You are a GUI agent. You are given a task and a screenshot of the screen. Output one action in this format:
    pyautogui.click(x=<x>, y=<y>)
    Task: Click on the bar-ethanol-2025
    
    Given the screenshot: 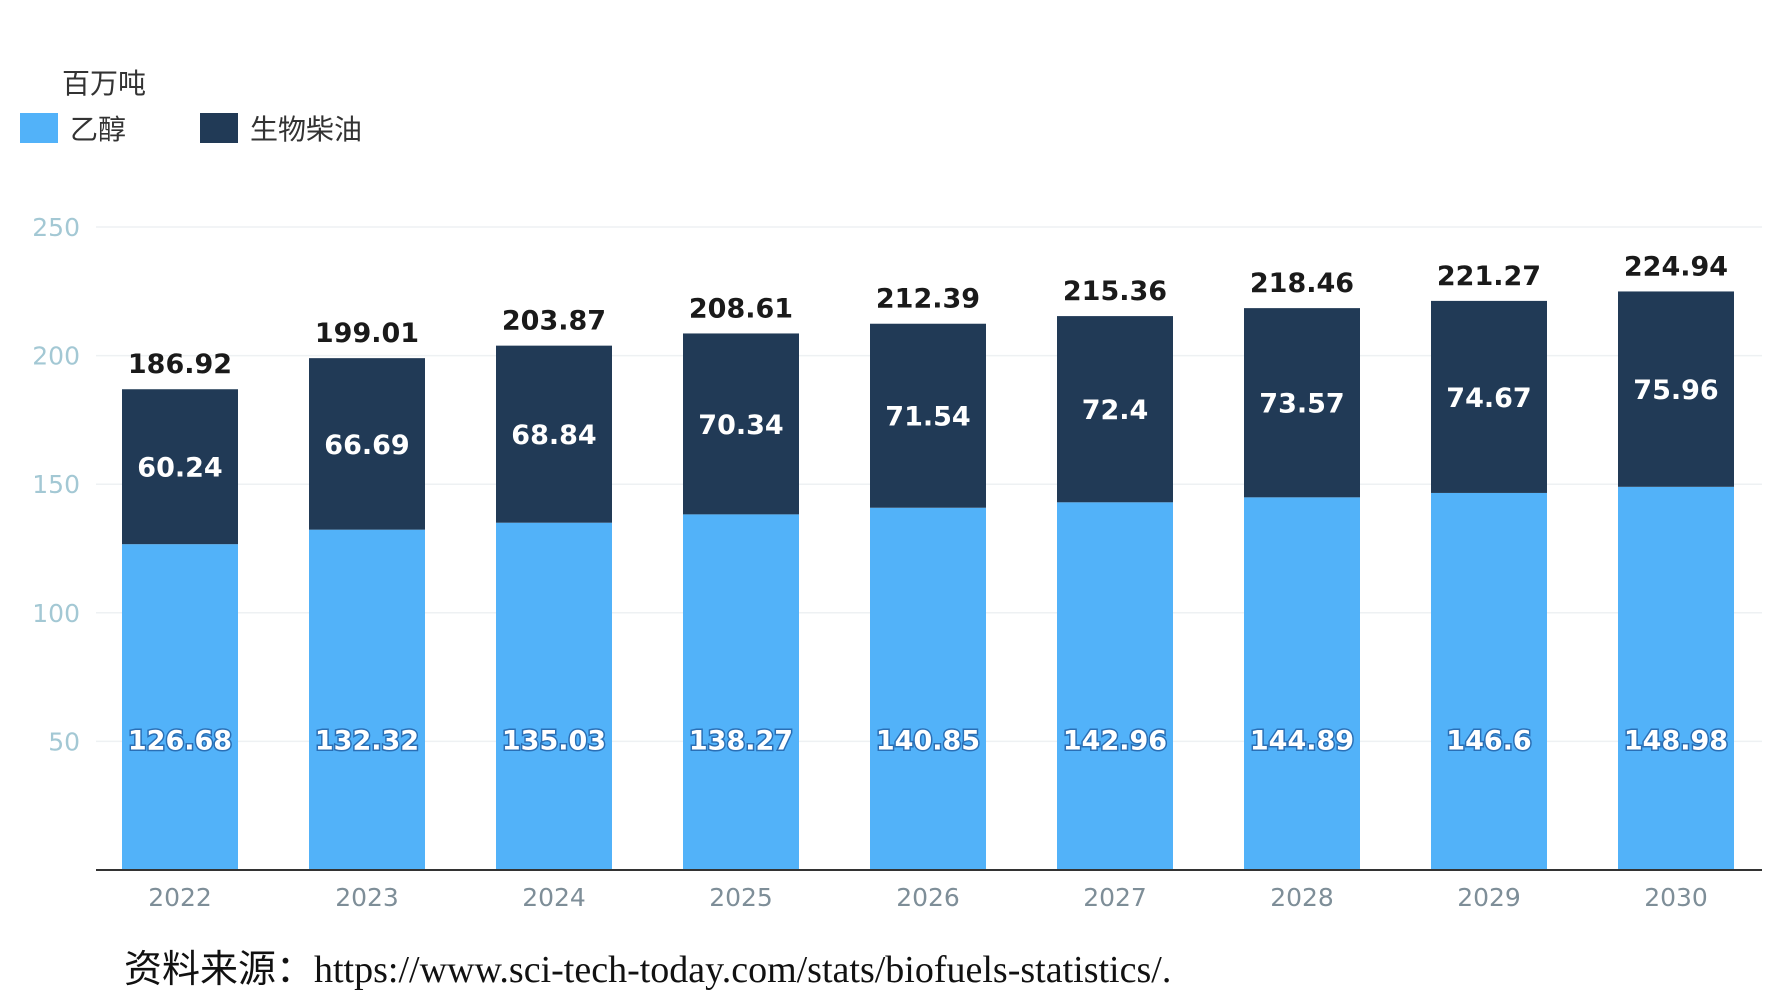 What is the action you would take?
    pyautogui.click(x=741, y=692)
    